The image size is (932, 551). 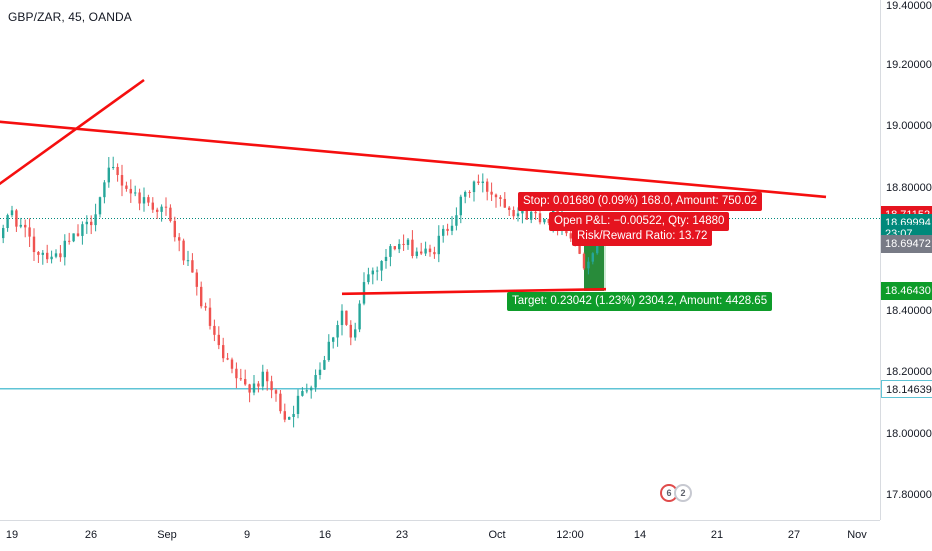 What do you see at coordinates (91, 535) in the screenshot?
I see `time-tick: 26` at bounding box center [91, 535].